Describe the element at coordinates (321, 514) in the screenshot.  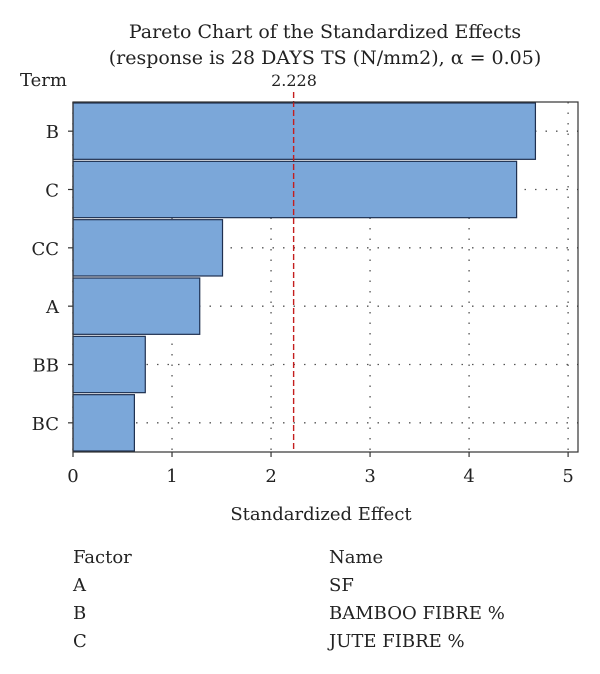
I see `x-axis-label: Standardized Effect` at that location.